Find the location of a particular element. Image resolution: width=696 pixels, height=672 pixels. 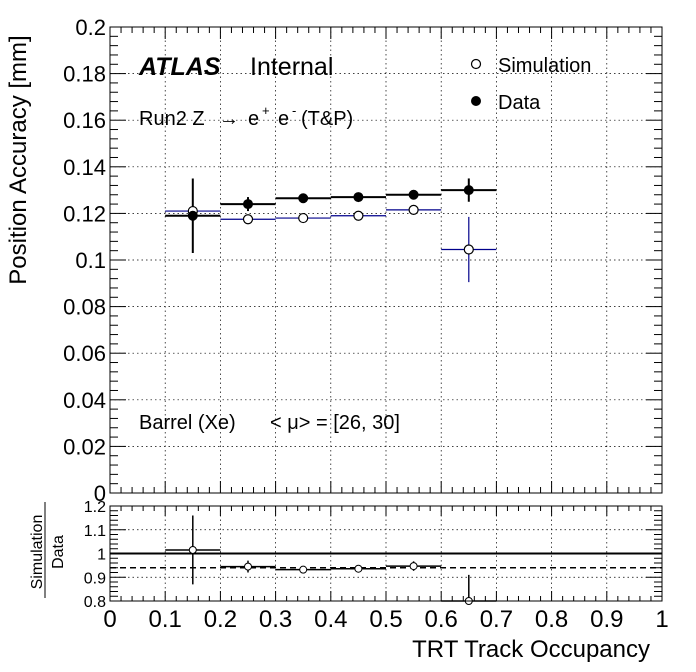

process-sup-2: - is located at coordinates (294, 110).